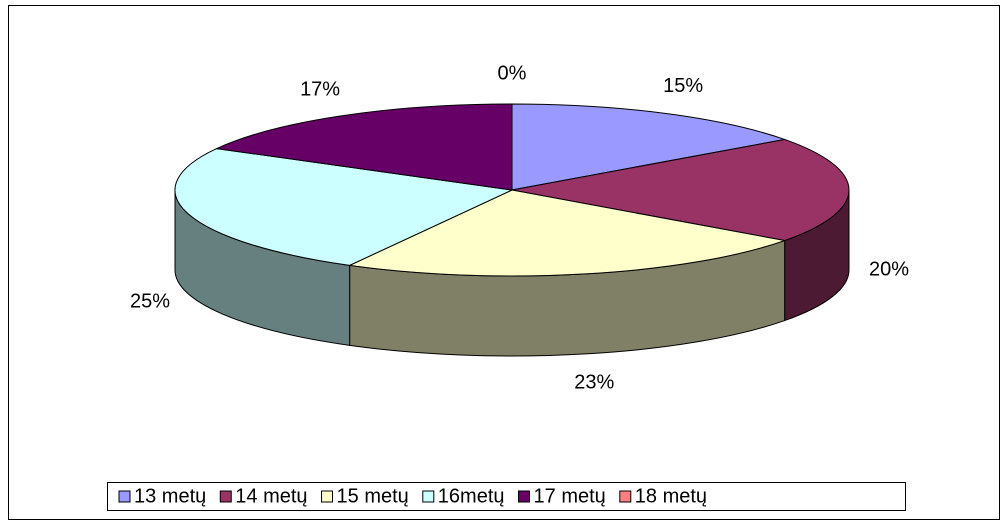  I want to click on legend-label: 18 metų, so click(671, 496).